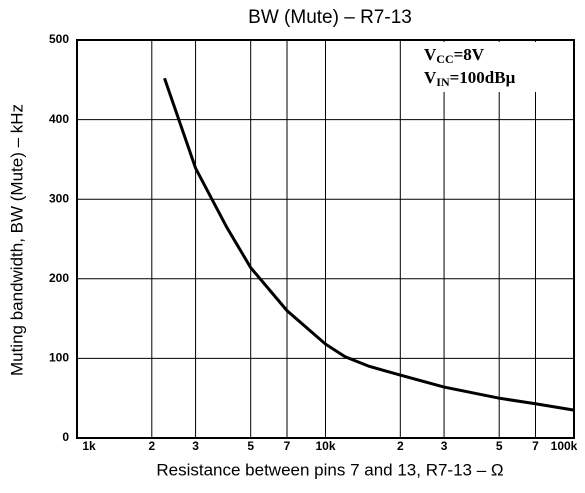 The image size is (585, 493). Describe the element at coordinates (564, 446) in the screenshot. I see `x-tick-label: 100k` at that location.